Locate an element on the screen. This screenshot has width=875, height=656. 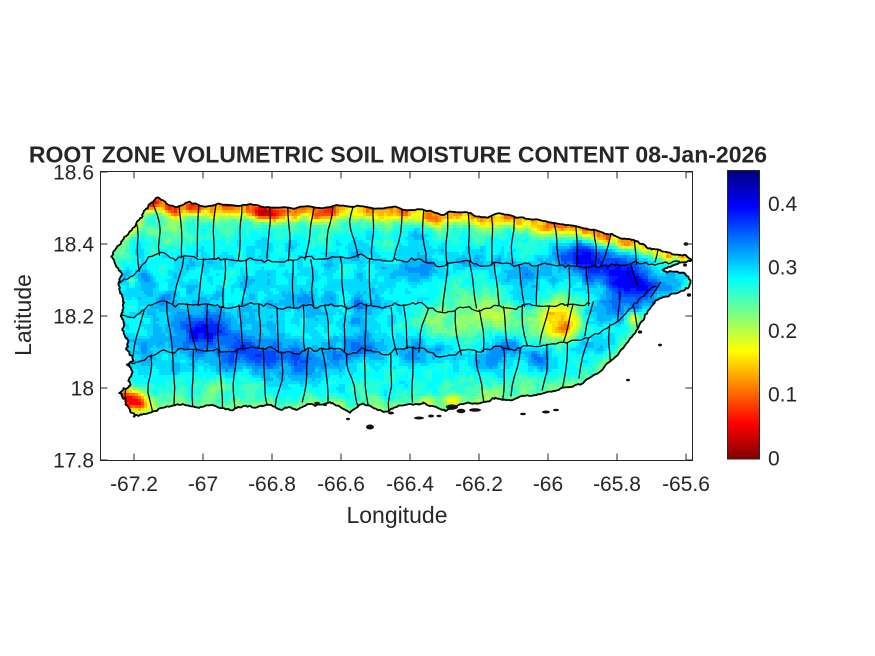
svg-text: 18.6 is located at coordinates (73, 173).